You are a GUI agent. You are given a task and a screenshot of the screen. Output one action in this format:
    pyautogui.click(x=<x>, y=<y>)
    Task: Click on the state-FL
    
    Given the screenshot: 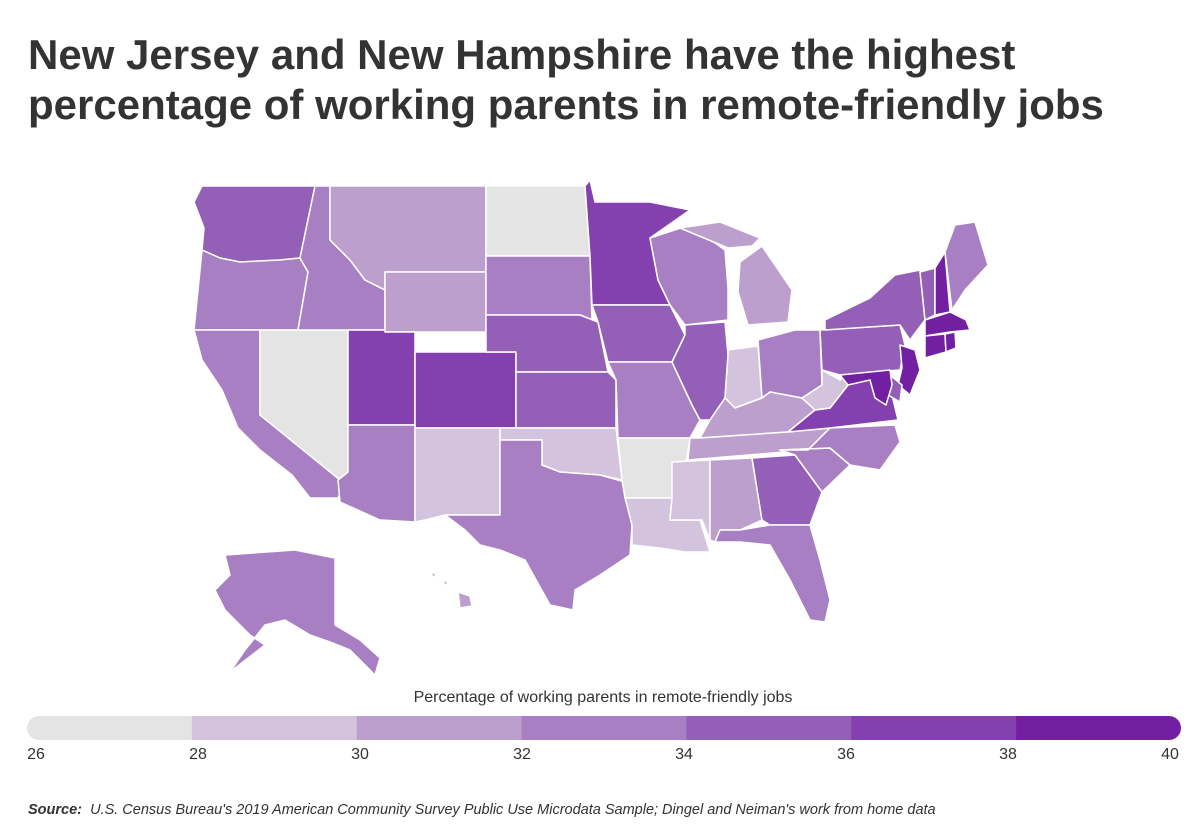 What is the action you would take?
    pyautogui.click(x=772, y=573)
    